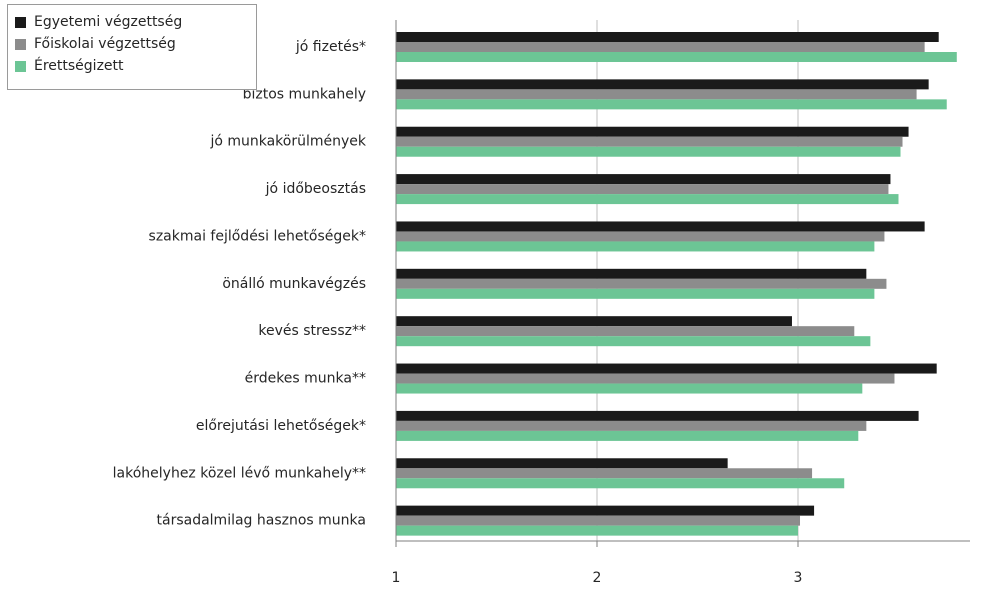 This screenshot has width=984, height=591. Describe the element at coordinates (294, 284) in the screenshot. I see `category-label: önálló munkavégzés` at that location.